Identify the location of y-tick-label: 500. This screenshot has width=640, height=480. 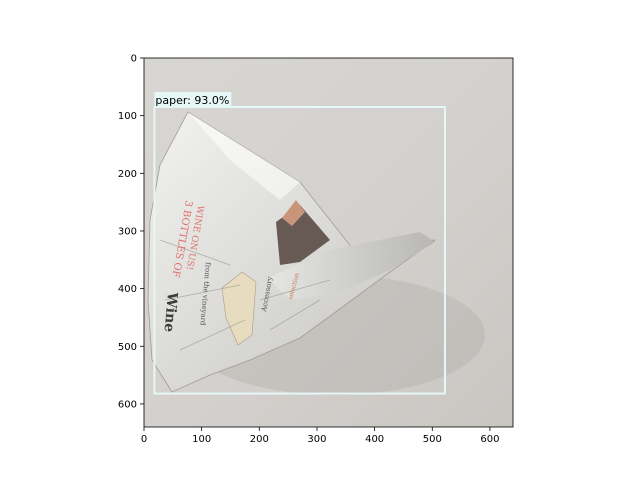
(127, 347).